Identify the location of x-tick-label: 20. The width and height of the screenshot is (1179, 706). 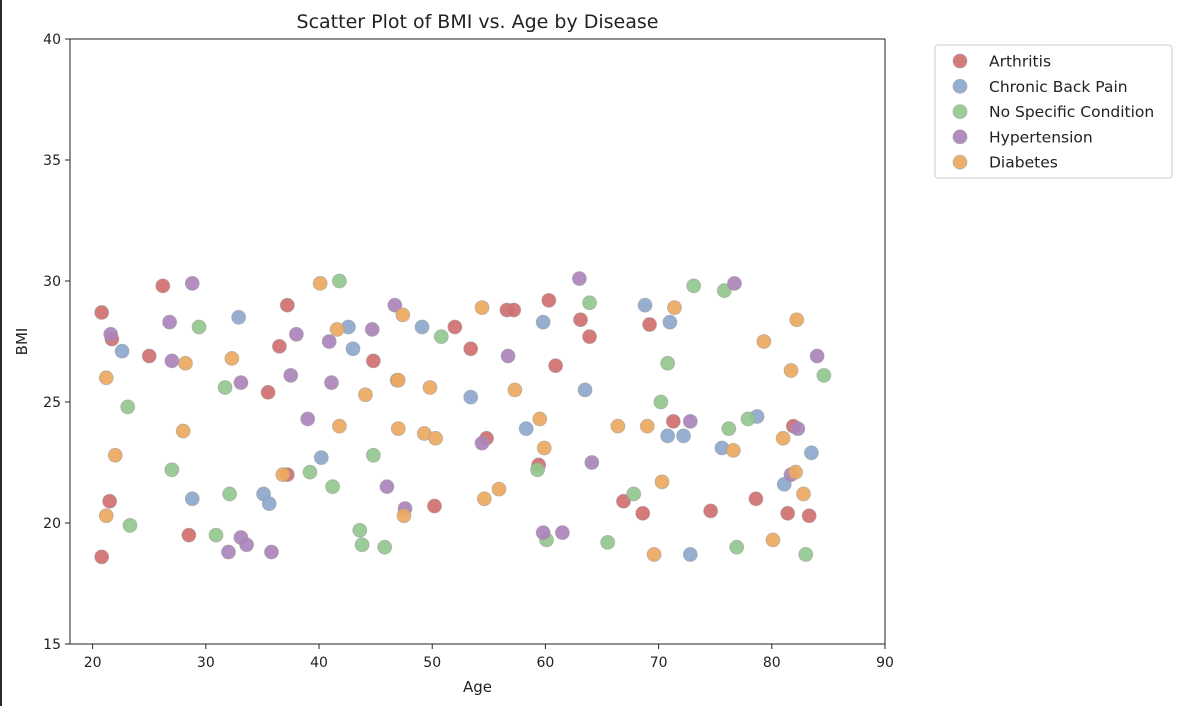
(93, 663).